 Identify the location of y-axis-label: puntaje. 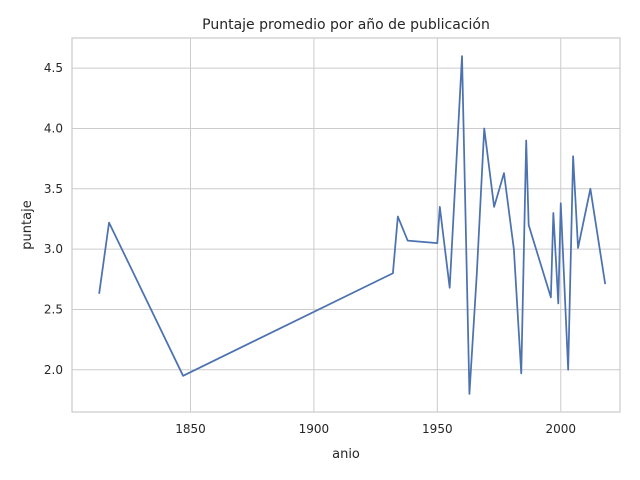
(27, 224).